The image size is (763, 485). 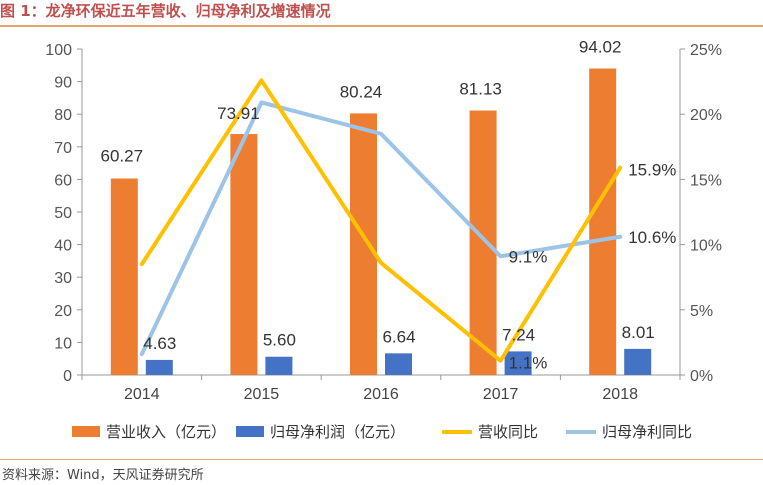 I want to click on bottom-rule, so click(x=381, y=459).